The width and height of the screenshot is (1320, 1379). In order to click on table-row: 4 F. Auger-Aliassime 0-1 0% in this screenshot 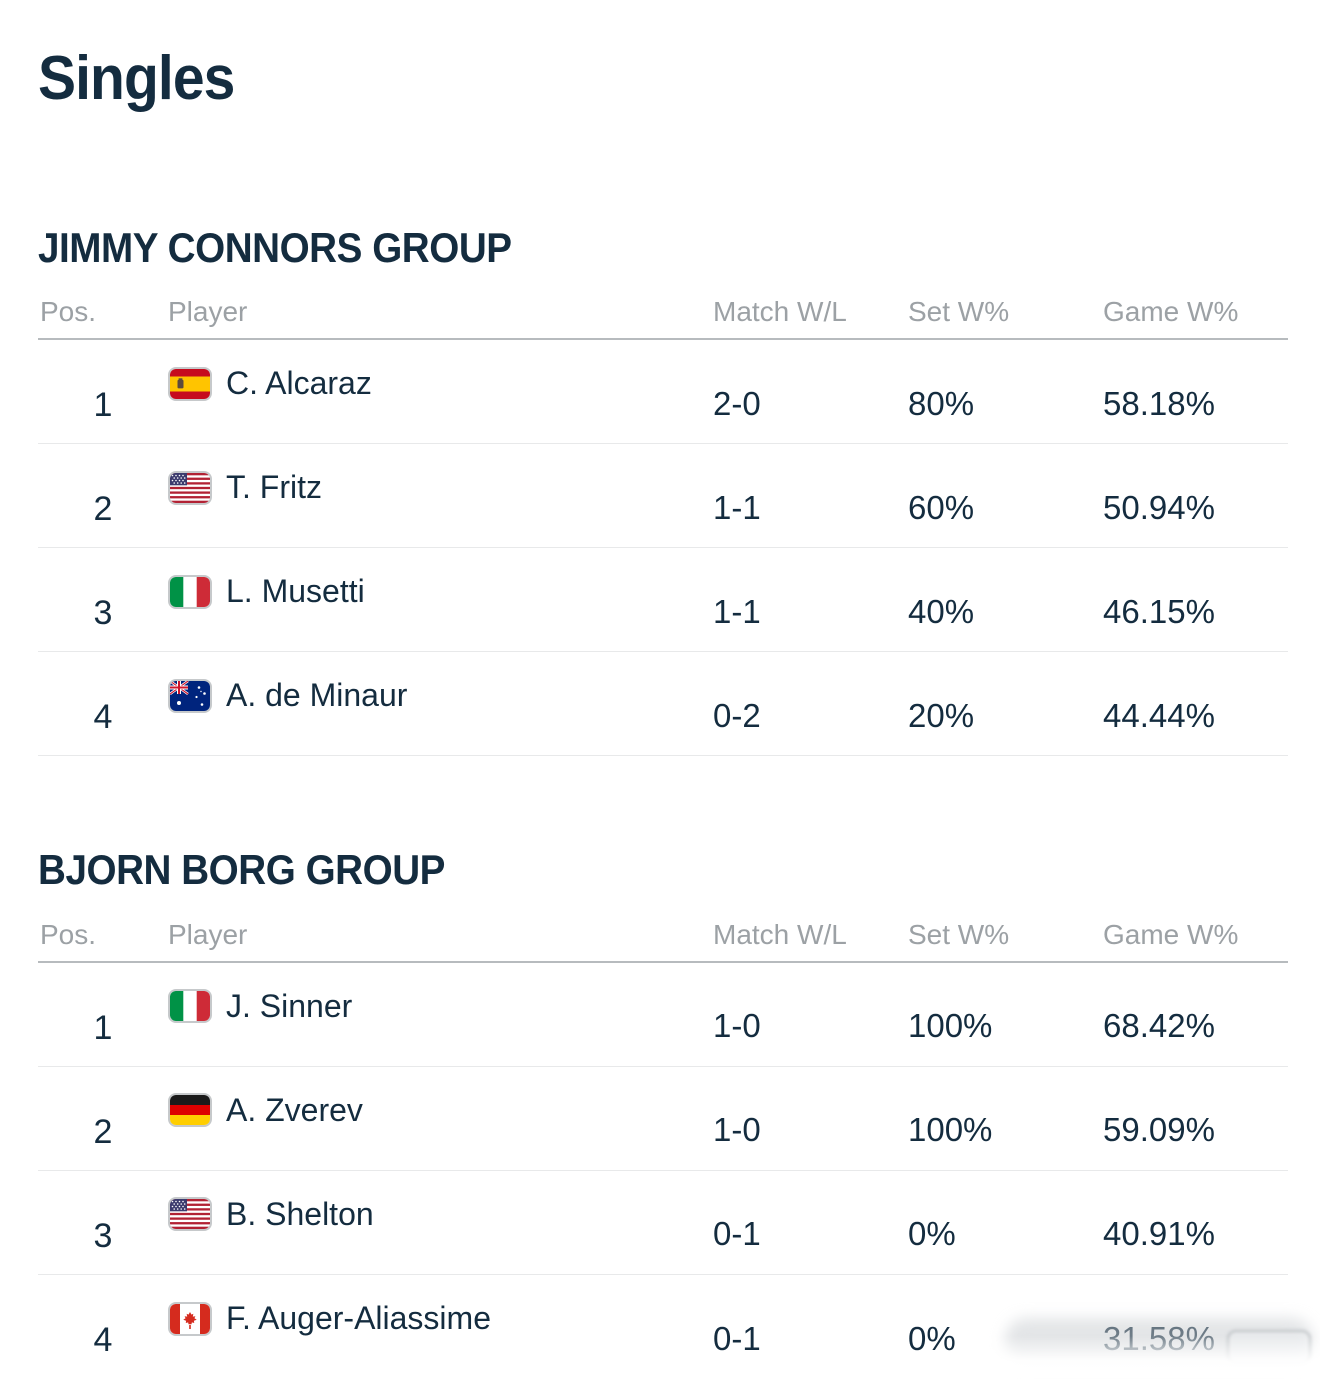, I will do `click(663, 1327)`.